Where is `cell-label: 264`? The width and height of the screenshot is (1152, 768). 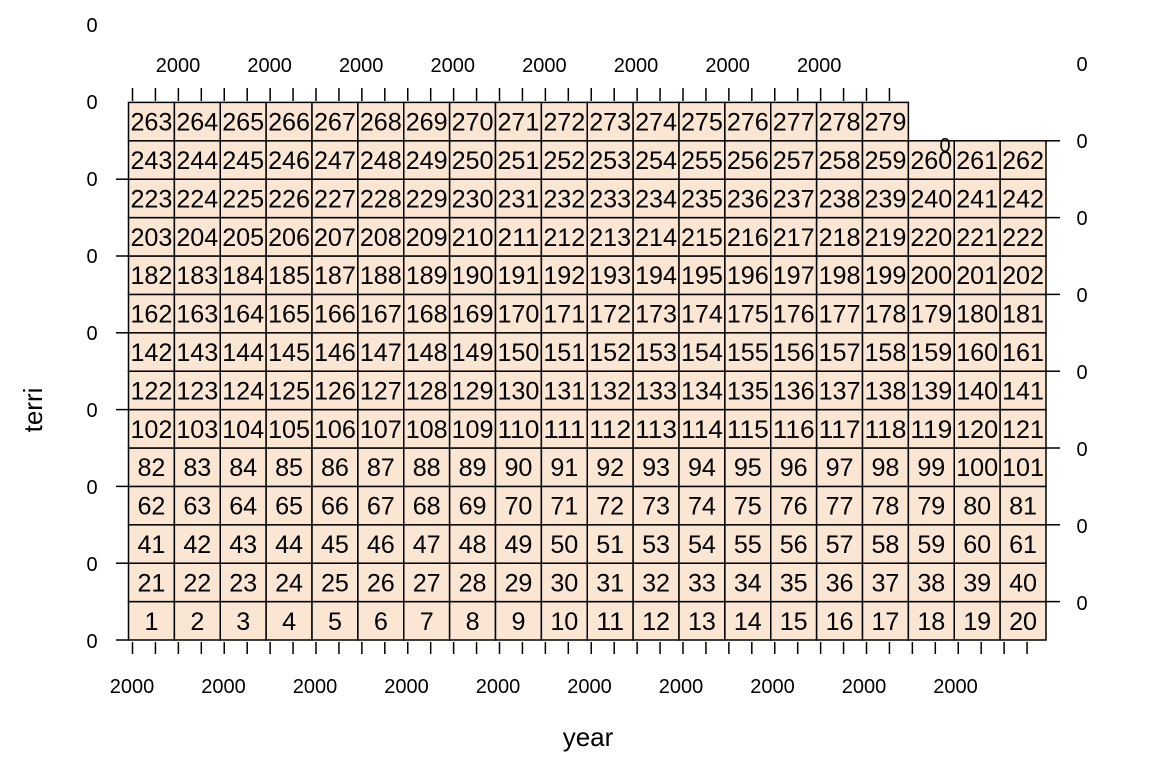 cell-label: 264 is located at coordinates (197, 123).